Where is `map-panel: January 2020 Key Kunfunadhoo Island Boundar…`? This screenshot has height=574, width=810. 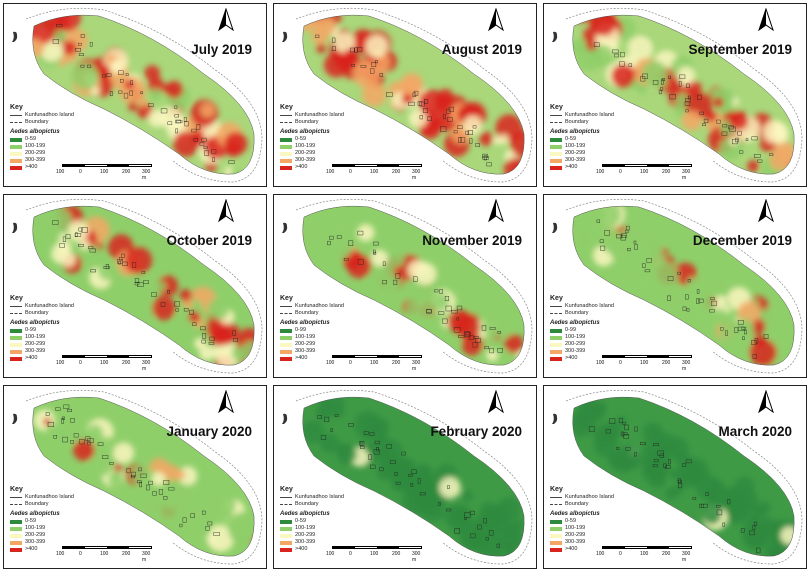 map-panel: January 2020 Key Kunfunadhoo Island Boundar… is located at coordinates (135, 477).